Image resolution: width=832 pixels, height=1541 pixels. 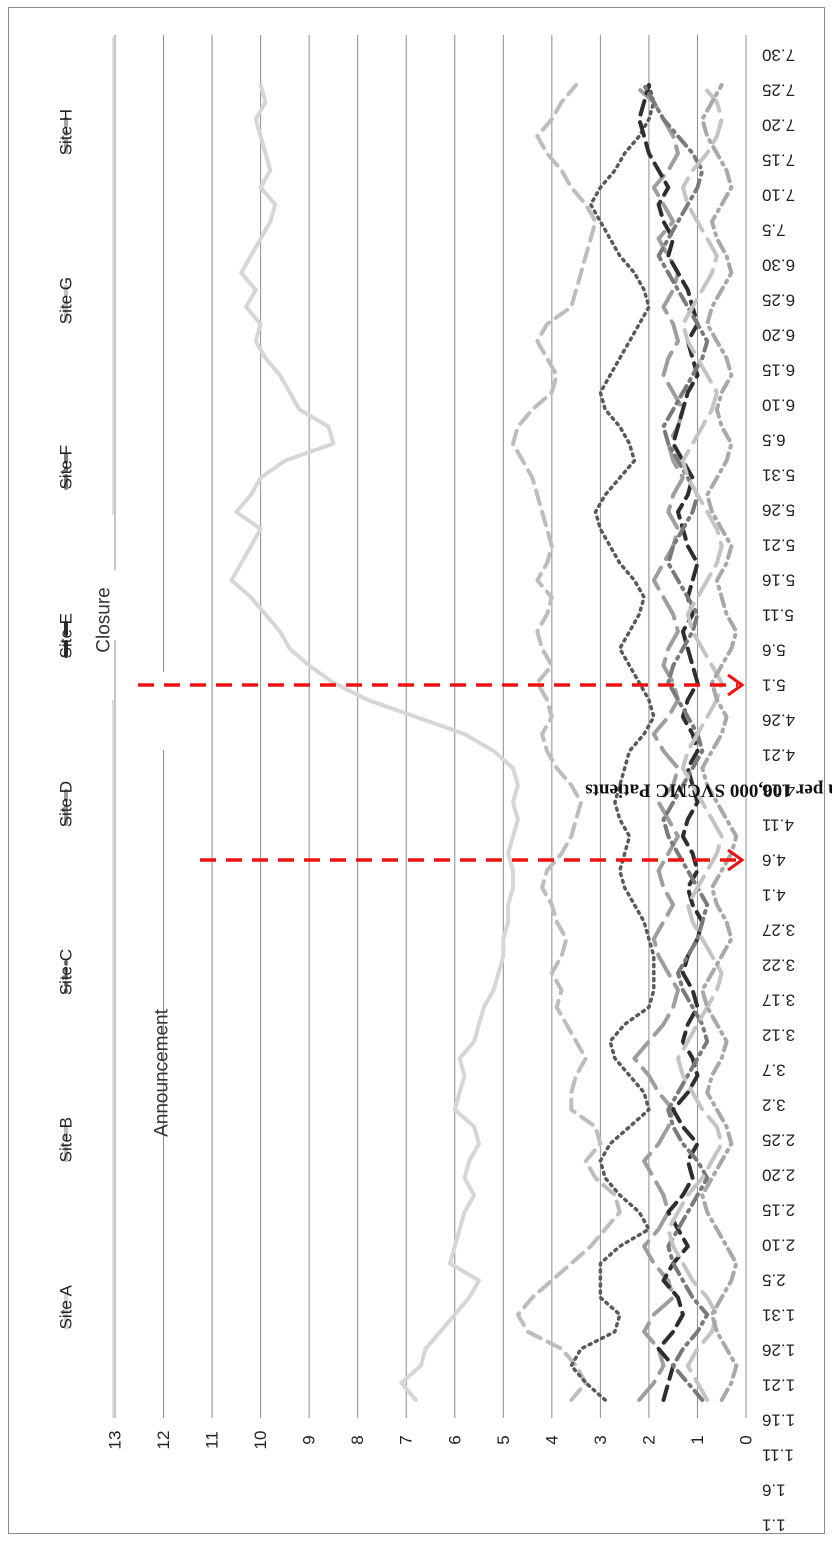 What do you see at coordinates (309, 1439) in the screenshot?
I see `y-tick-label: 9` at bounding box center [309, 1439].